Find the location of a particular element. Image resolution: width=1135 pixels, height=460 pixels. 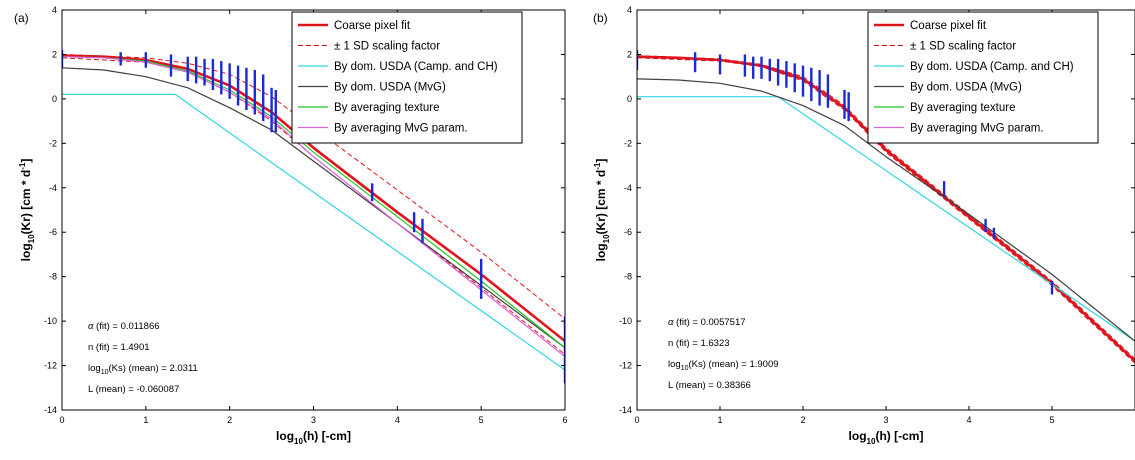

x-tick-label-6: 6 is located at coordinates (564, 420).